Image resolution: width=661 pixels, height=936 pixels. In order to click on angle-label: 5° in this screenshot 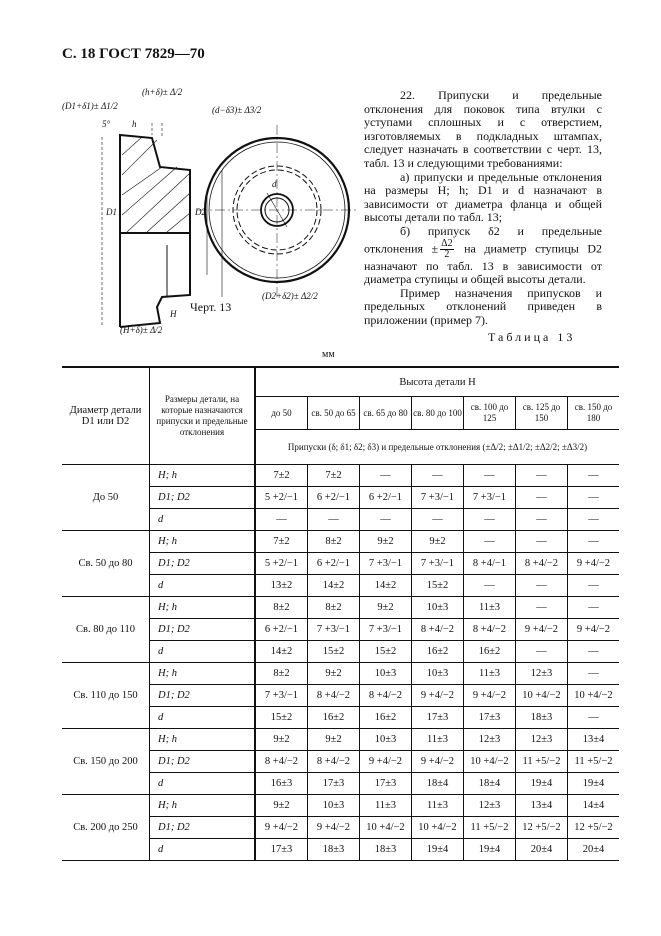, I will do `click(106, 124)`.